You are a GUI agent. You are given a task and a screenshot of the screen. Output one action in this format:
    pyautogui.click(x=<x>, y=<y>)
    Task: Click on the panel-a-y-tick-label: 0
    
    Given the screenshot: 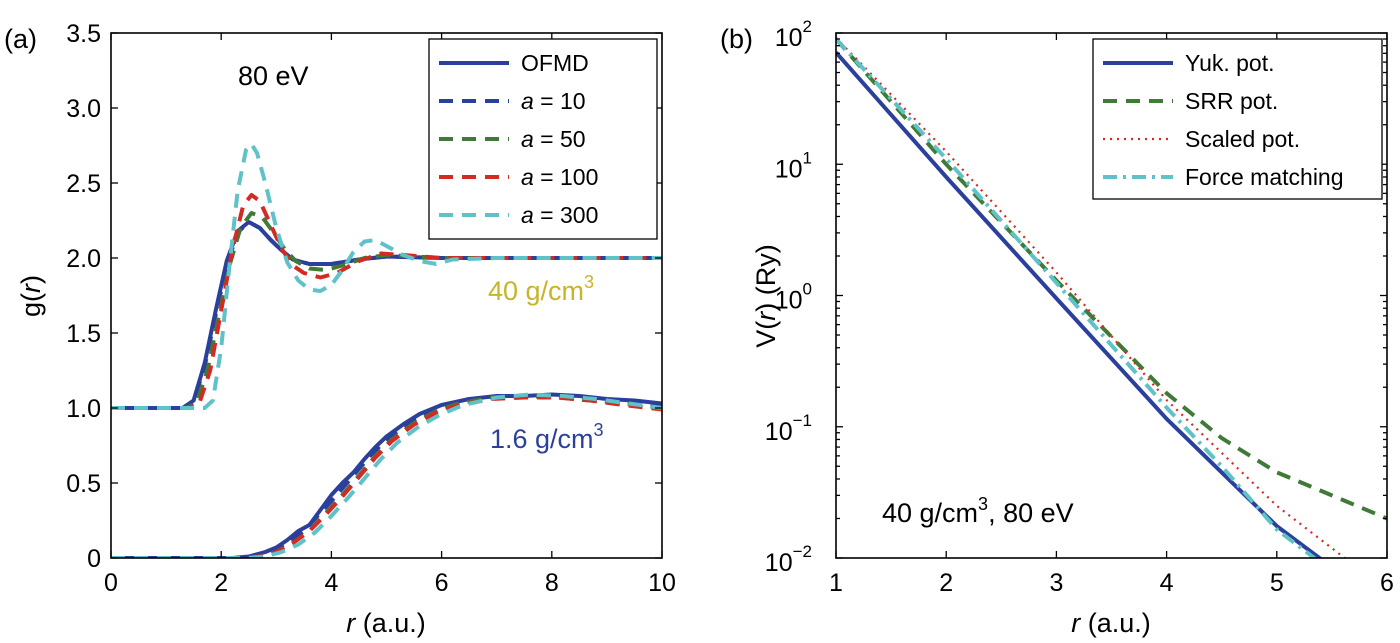 What is the action you would take?
    pyautogui.click(x=94, y=559)
    